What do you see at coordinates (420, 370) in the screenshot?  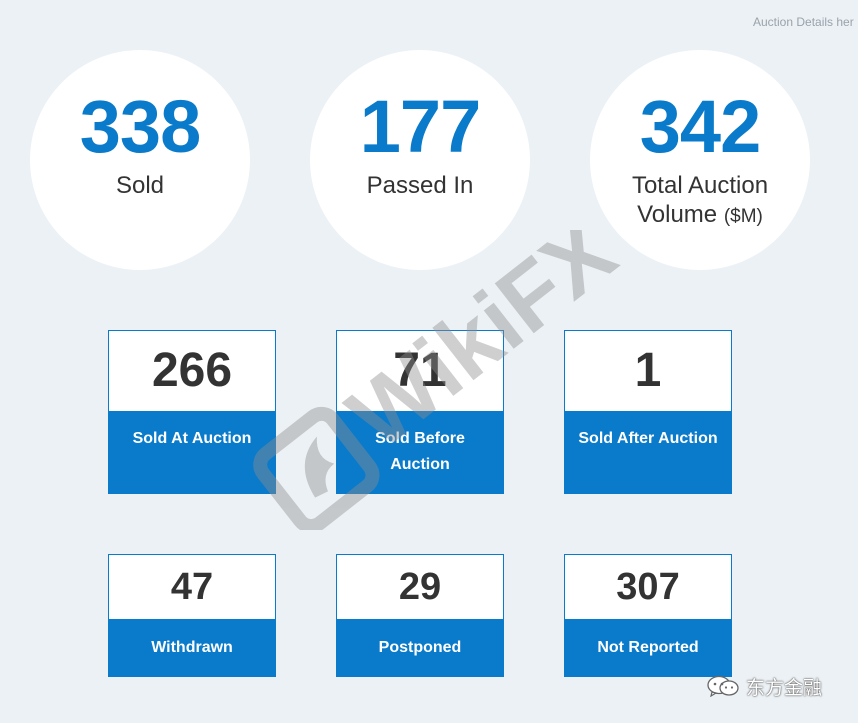 I see `sold-before-auction-value: 71` at bounding box center [420, 370].